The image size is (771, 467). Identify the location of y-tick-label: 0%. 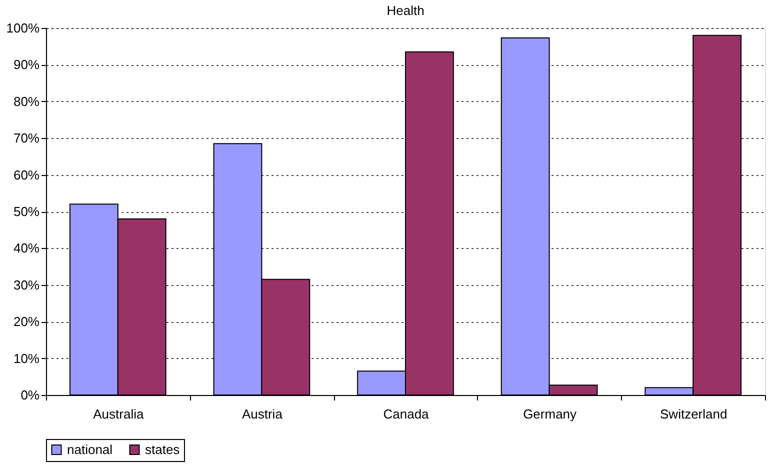
(30, 395).